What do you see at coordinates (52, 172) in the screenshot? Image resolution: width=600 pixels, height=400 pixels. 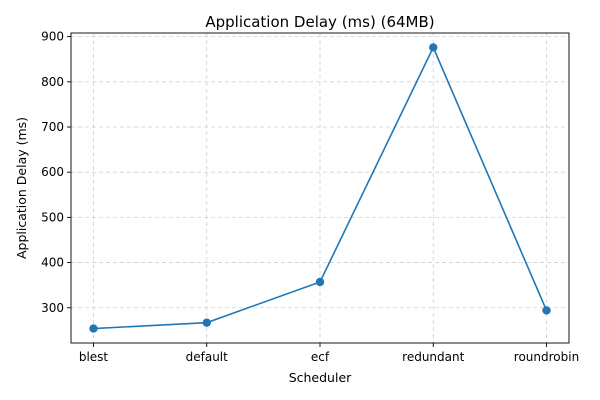 I see `y-tick-label: 600` at bounding box center [52, 172].